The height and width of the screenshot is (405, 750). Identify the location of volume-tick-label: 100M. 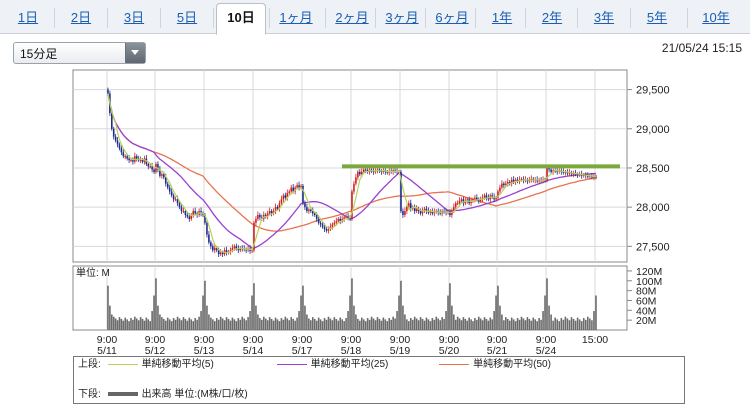
(649, 282).